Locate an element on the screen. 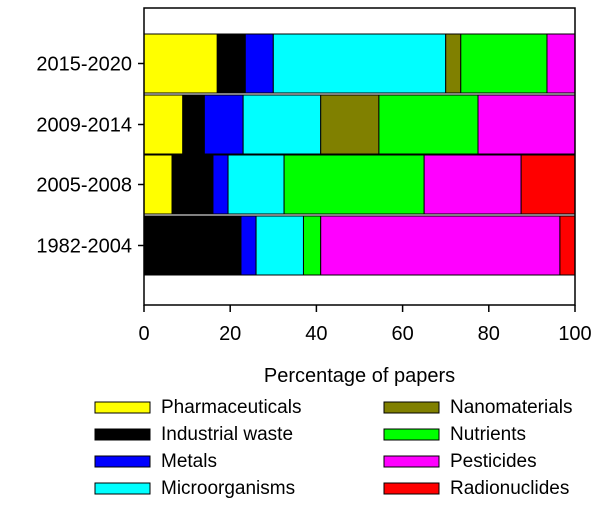 The height and width of the screenshot is (517, 600). y-tick-label: 2009-2014 is located at coordinates (84, 126).